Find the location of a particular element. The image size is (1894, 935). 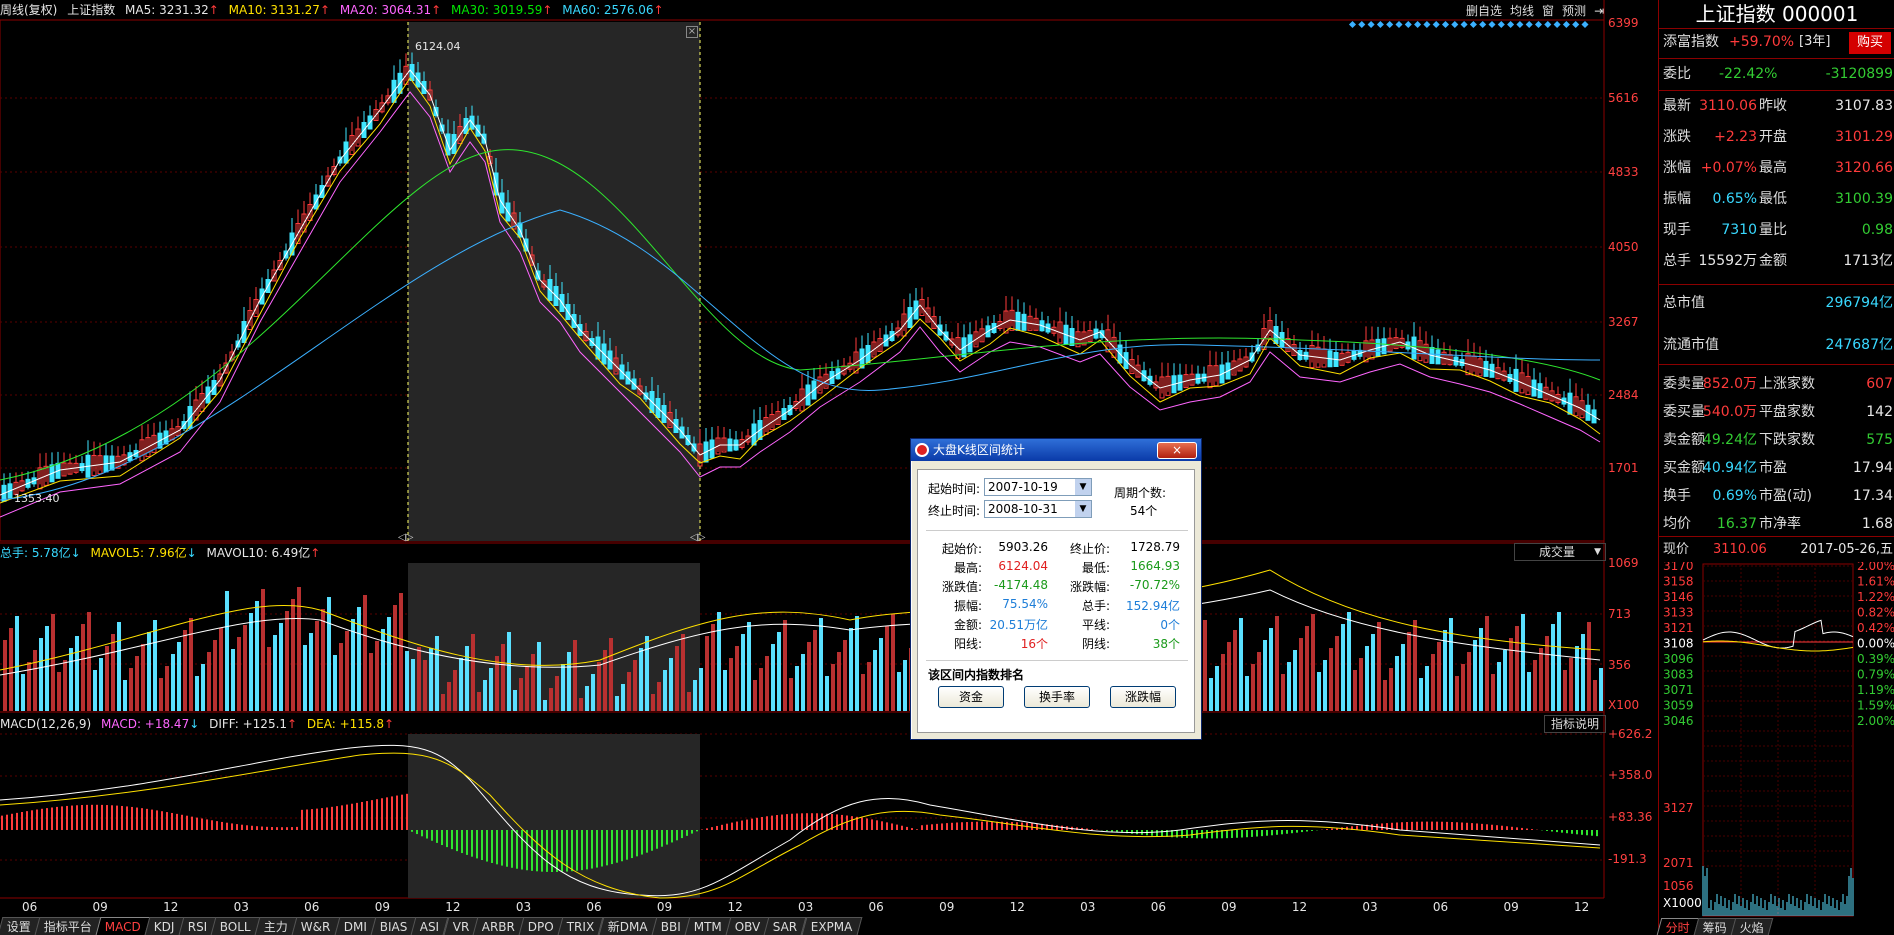

period-label: 周线(复权) is located at coordinates (29, 10).